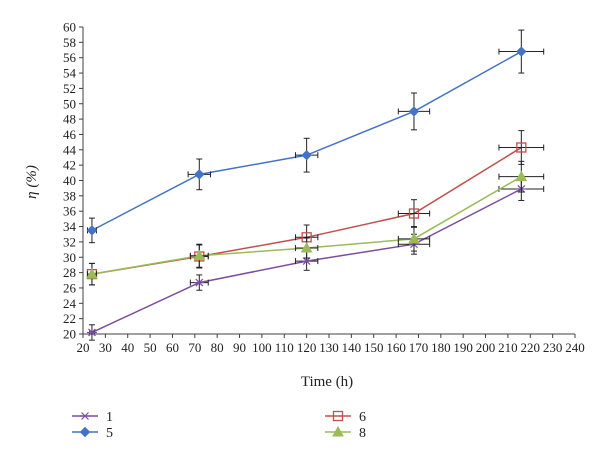 The height and width of the screenshot is (458, 600). What do you see at coordinates (92, 417) in the screenshot?
I see `legend-item-1: 1` at bounding box center [92, 417].